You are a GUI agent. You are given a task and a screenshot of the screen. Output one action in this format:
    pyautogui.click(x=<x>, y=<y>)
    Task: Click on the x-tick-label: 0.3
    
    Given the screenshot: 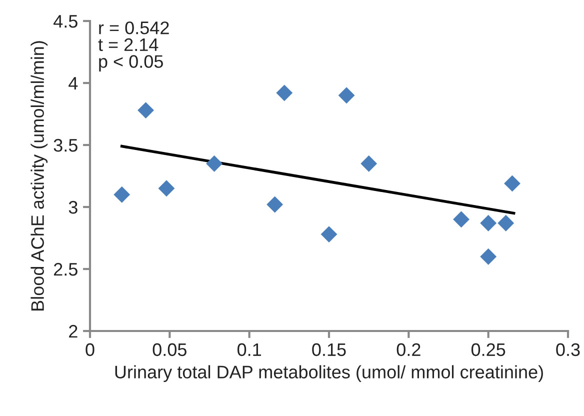 What is the action you would take?
    pyautogui.click(x=568, y=349)
    